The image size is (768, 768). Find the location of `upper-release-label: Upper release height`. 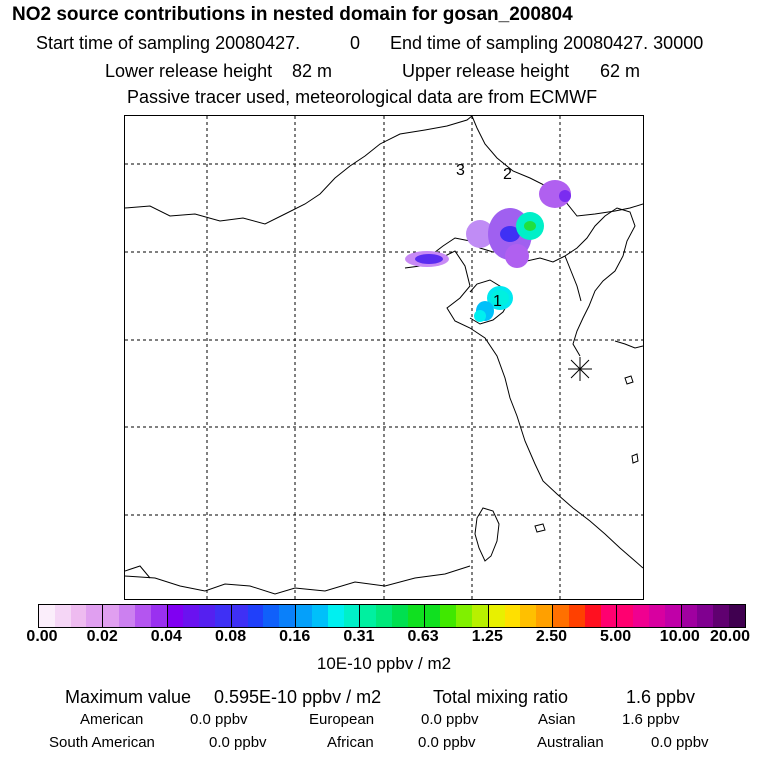

upper-release-label: Upper release height is located at coordinates (486, 71).